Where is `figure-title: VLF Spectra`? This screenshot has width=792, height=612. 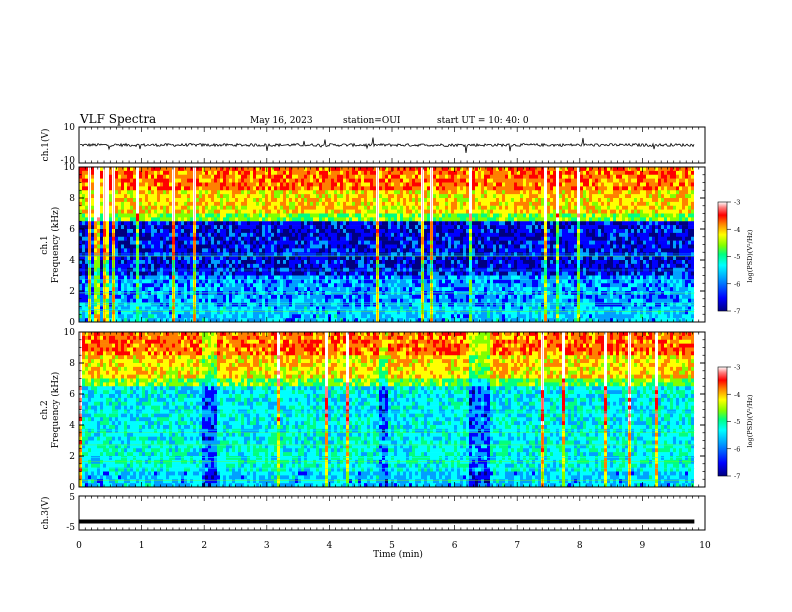 figure-title: VLF Spectra is located at coordinates (117, 119).